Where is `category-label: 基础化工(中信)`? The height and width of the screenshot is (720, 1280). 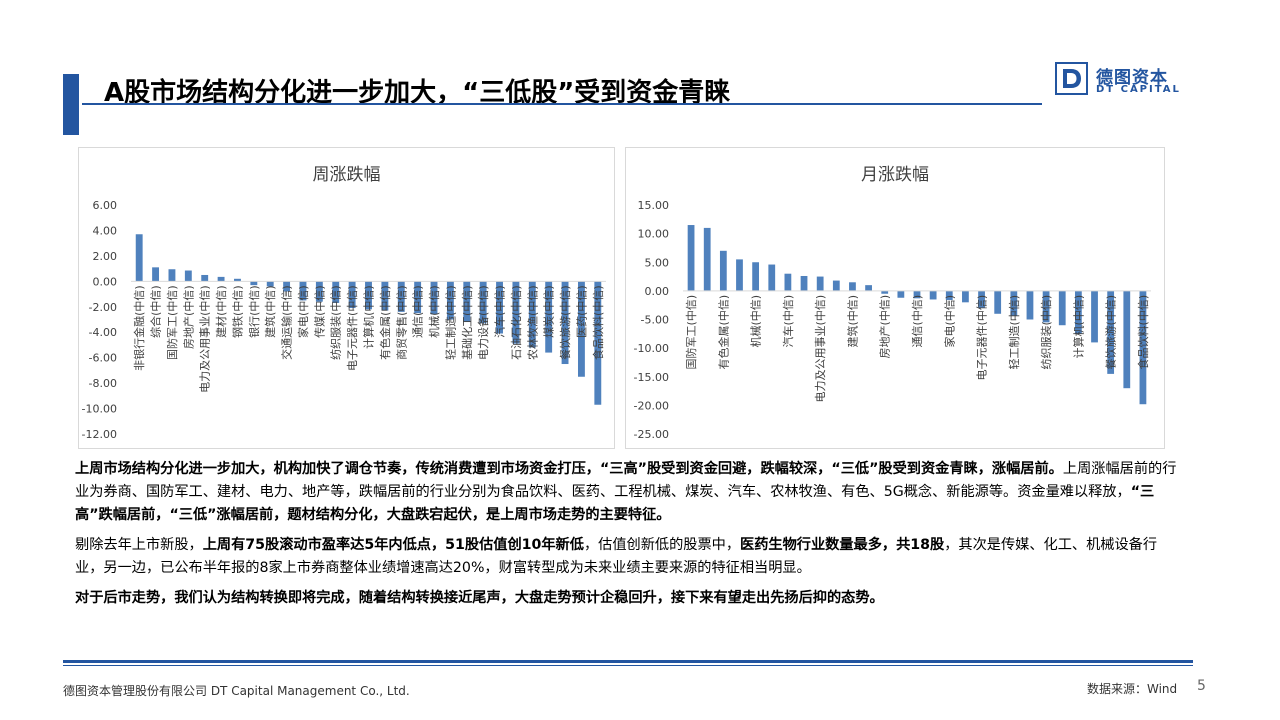
category-label: 基础化工(中信) is located at coordinates (467, 322).